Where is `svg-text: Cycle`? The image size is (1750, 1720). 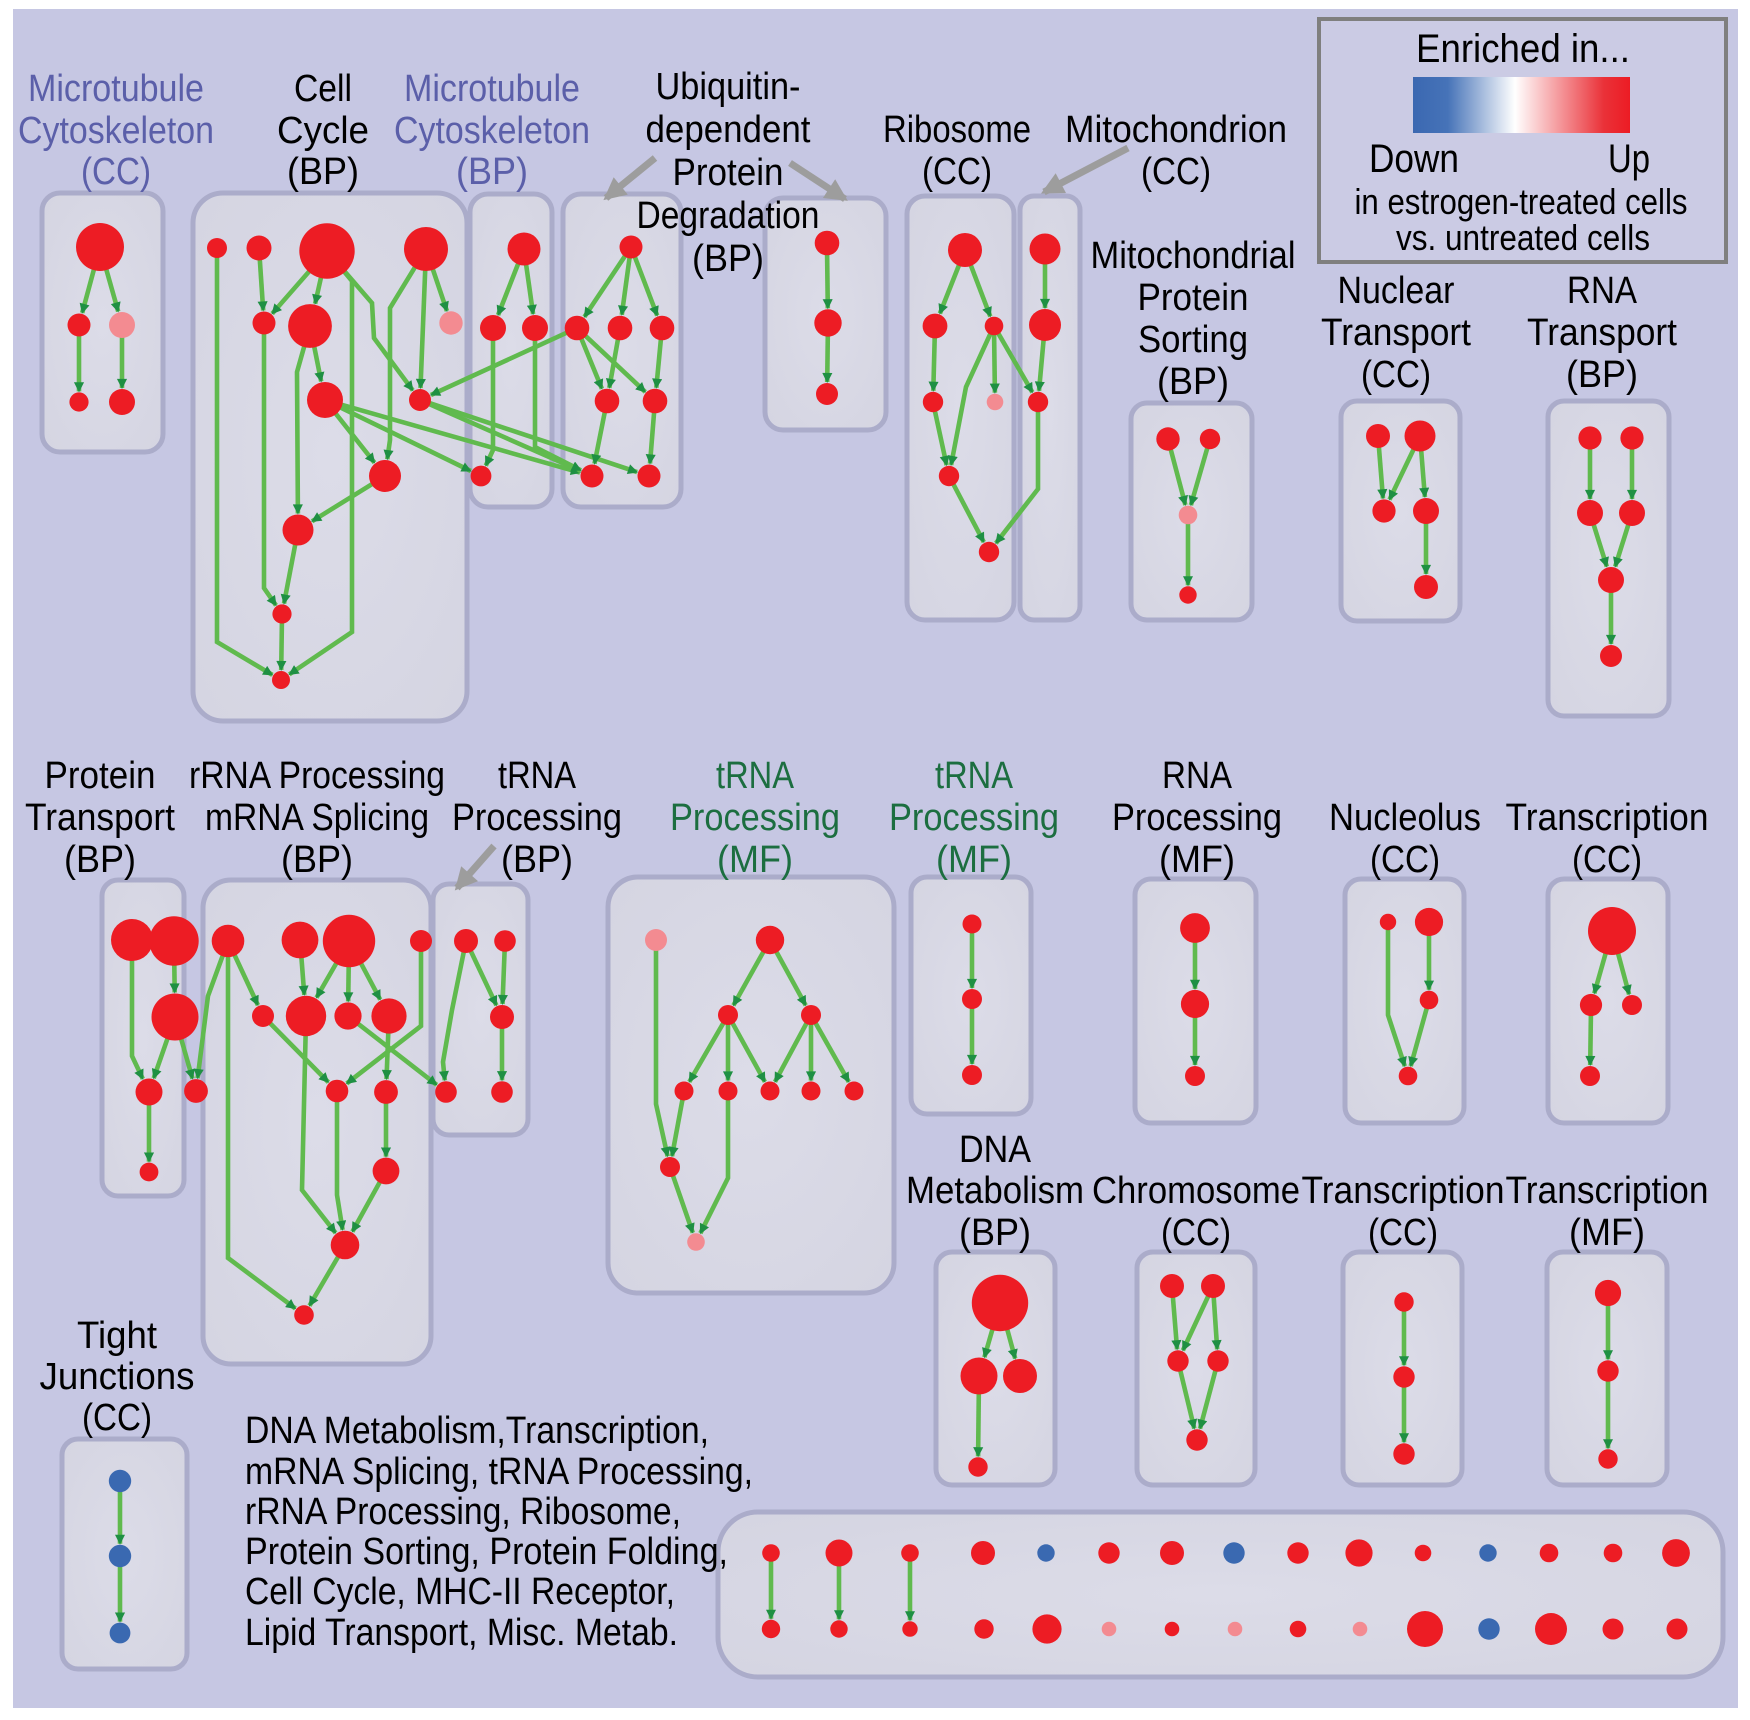 svg-text: Cycle is located at coordinates (323, 131).